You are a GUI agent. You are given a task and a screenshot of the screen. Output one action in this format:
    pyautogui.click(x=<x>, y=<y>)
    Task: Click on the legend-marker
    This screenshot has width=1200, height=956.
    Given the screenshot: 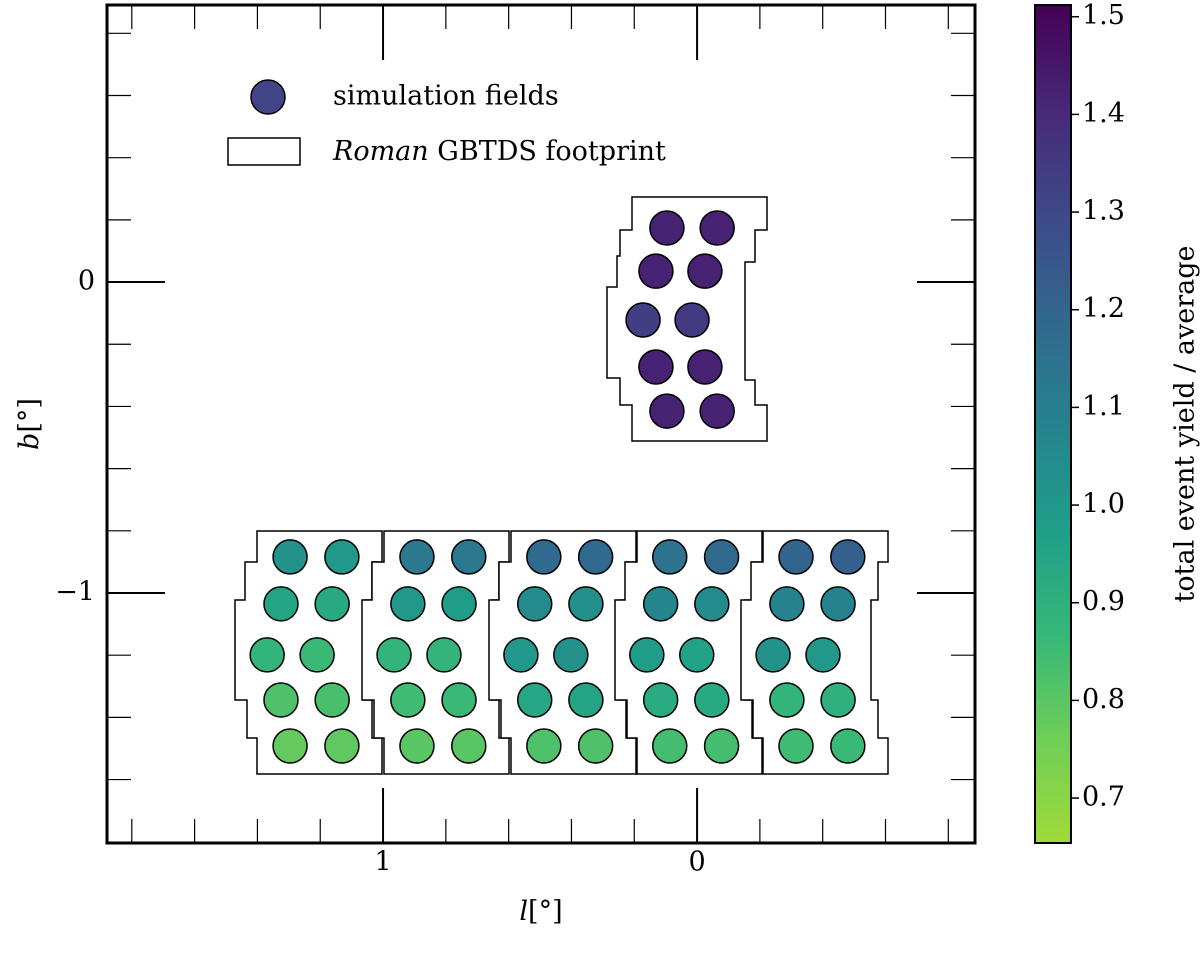 What is the action you would take?
    pyautogui.click(x=268, y=97)
    